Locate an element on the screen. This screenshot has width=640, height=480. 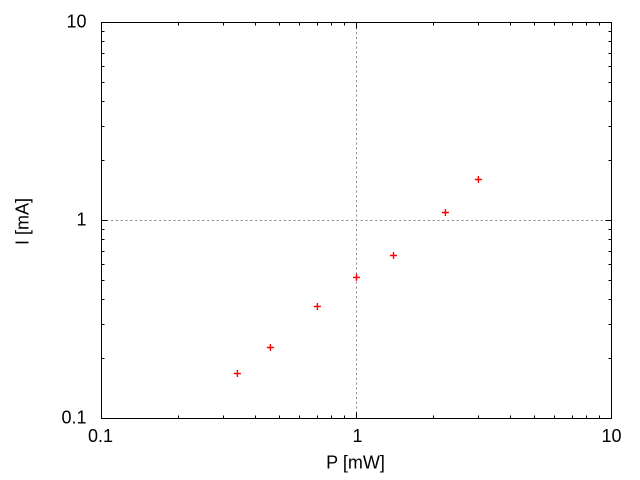
svg-text: P [mW] is located at coordinates (355, 463).